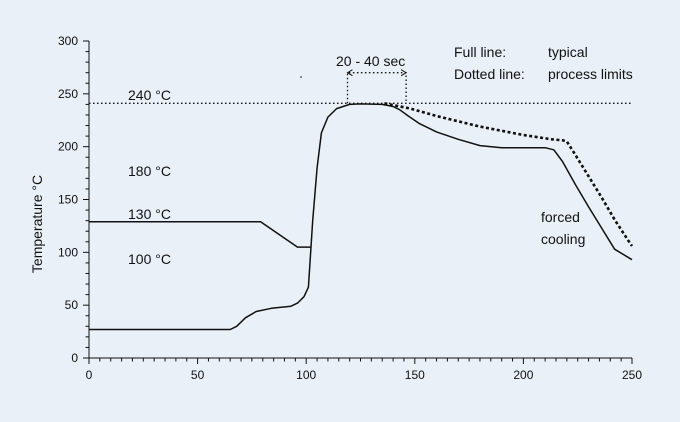 The height and width of the screenshot is (422, 680). Describe the element at coordinates (370, 61) in the screenshot. I see `annotation-duration: 20 - 40 sec` at that location.